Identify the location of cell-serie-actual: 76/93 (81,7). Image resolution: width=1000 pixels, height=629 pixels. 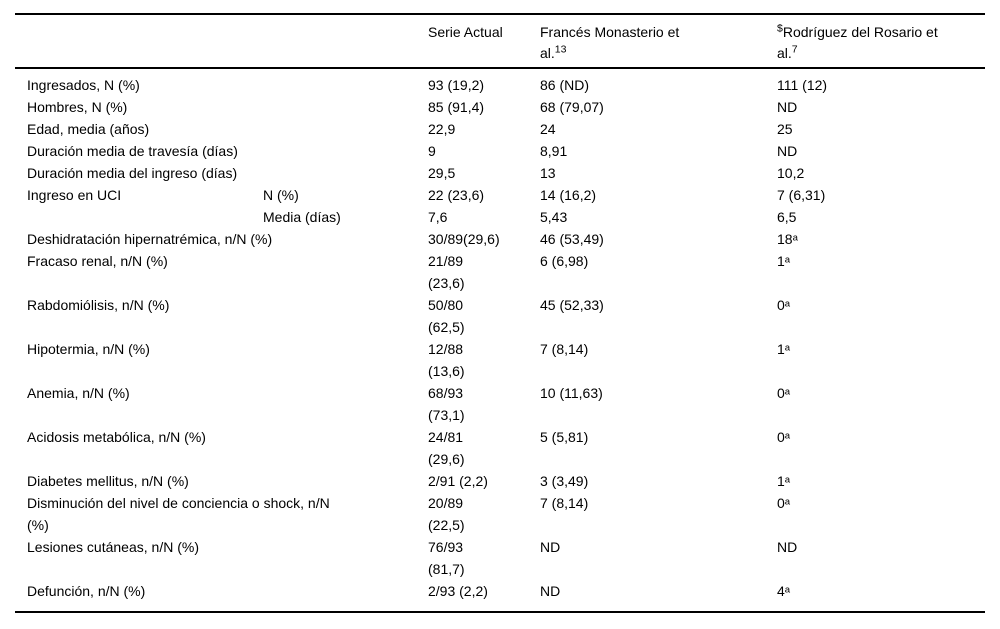
(446, 558).